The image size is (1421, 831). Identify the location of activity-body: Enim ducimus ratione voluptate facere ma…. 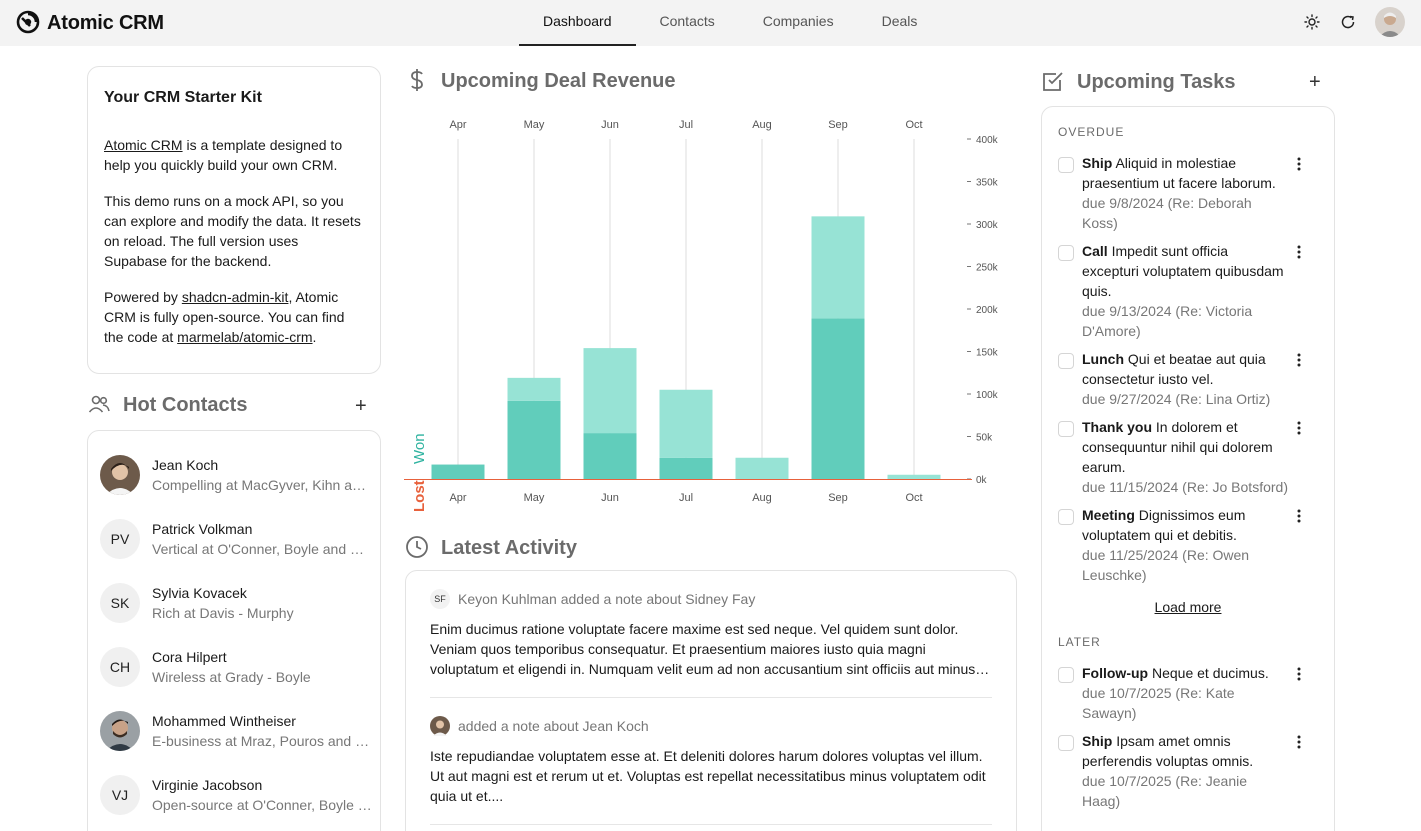
(703, 649).